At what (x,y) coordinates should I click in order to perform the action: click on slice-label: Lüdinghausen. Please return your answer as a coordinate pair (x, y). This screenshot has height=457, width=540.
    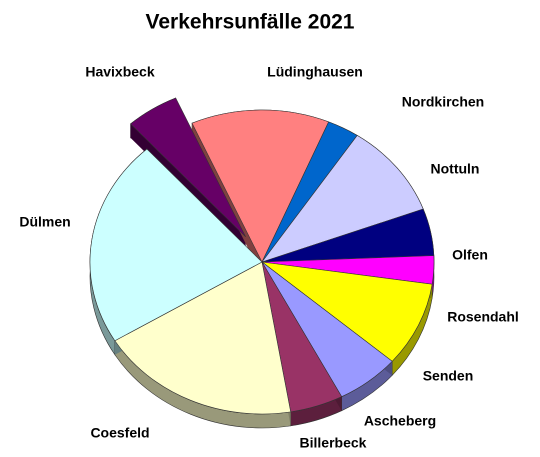
    Looking at the image, I should click on (315, 72).